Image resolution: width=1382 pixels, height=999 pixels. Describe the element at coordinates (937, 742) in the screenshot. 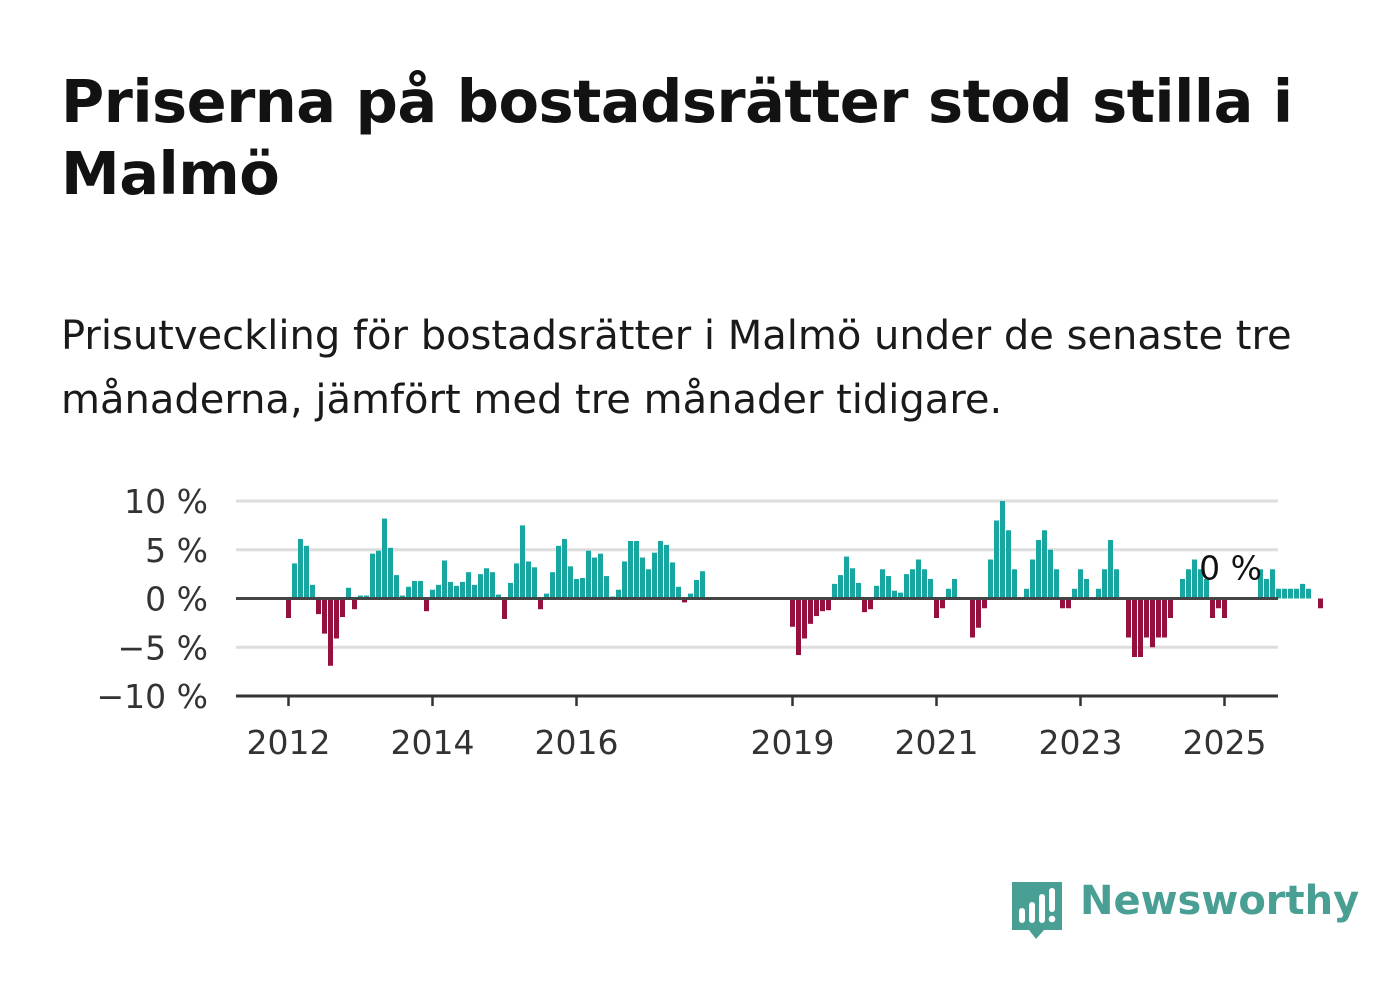

I see `x-tick-label: 2021` at that location.